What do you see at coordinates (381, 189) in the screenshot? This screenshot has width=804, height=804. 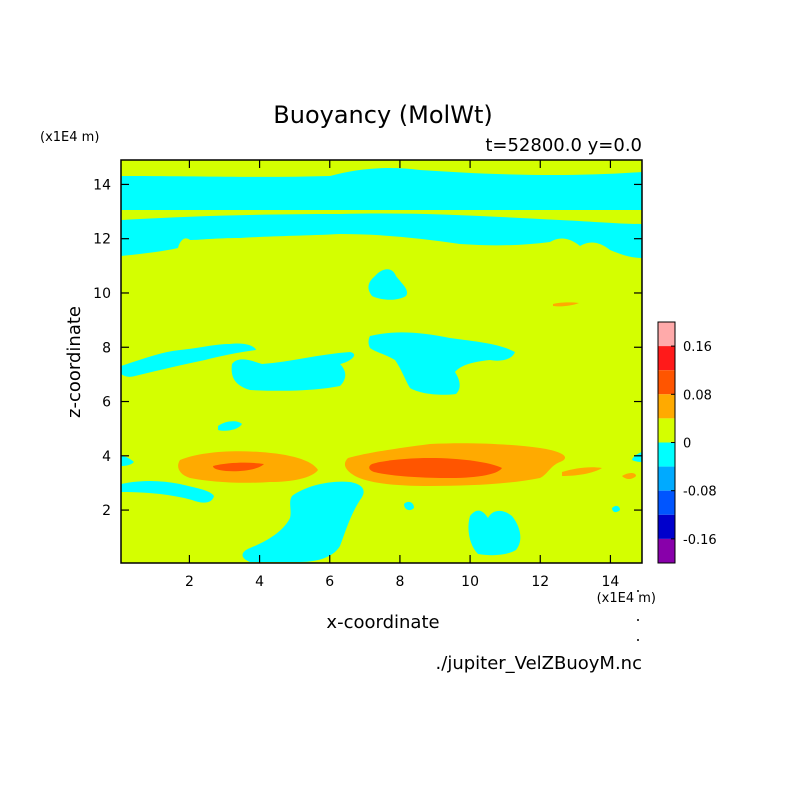 I see `region-upper-band` at bounding box center [381, 189].